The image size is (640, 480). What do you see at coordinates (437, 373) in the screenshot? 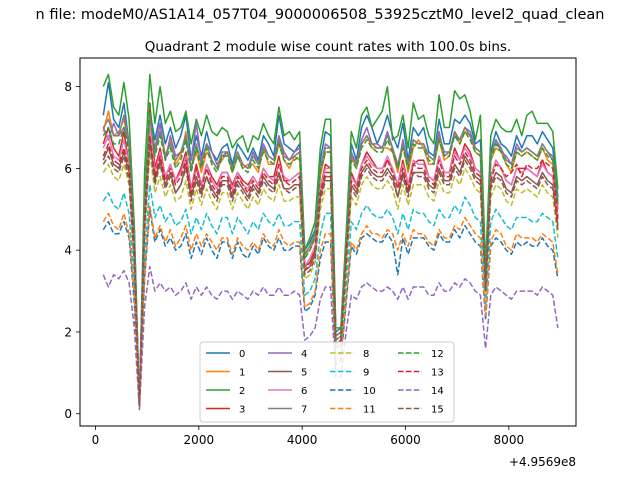
I see `legend-label-13: 13` at bounding box center [437, 373].